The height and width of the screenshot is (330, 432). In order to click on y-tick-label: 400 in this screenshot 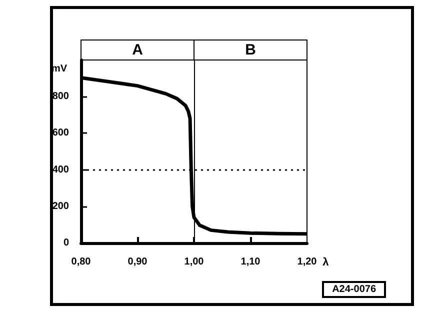, I will do `click(61, 170)`.